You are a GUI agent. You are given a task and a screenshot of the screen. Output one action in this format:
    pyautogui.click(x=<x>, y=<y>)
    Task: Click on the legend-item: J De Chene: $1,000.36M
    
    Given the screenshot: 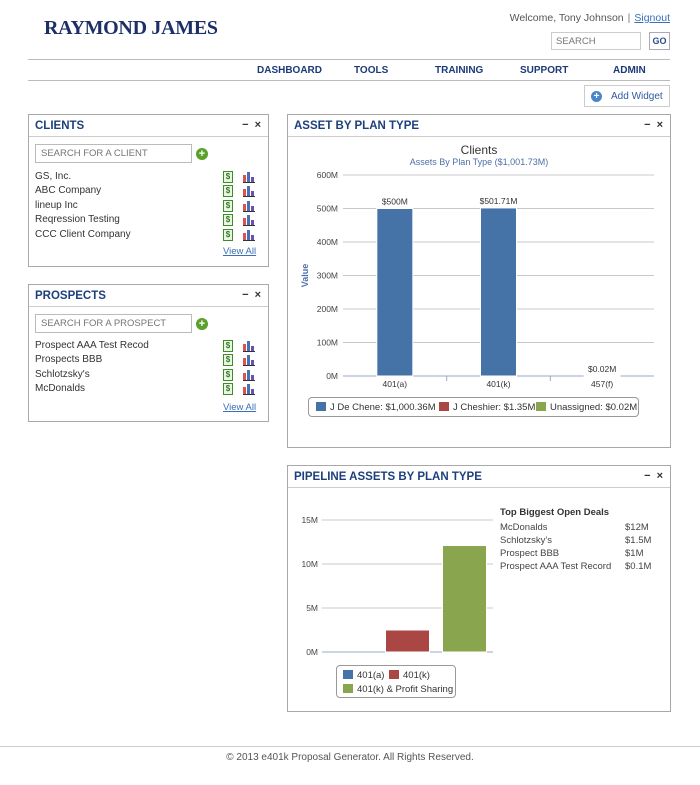 What is the action you would take?
    pyautogui.click(x=376, y=407)
    